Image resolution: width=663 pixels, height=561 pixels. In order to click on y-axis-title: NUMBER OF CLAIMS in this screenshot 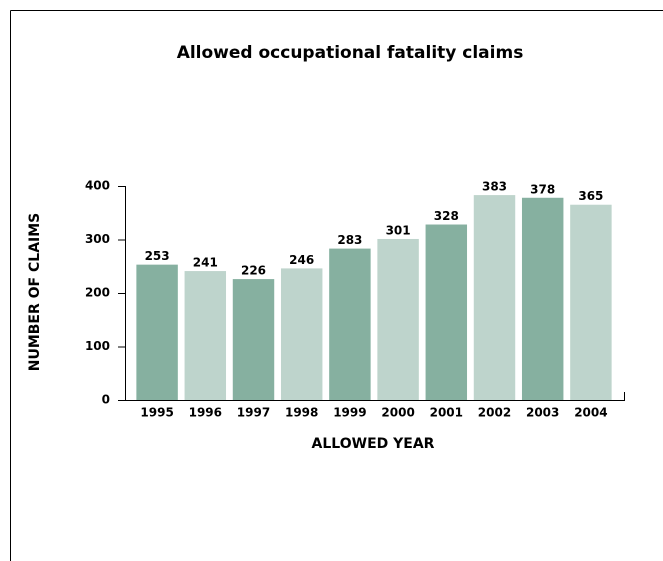, I will do `click(35, 292)`.